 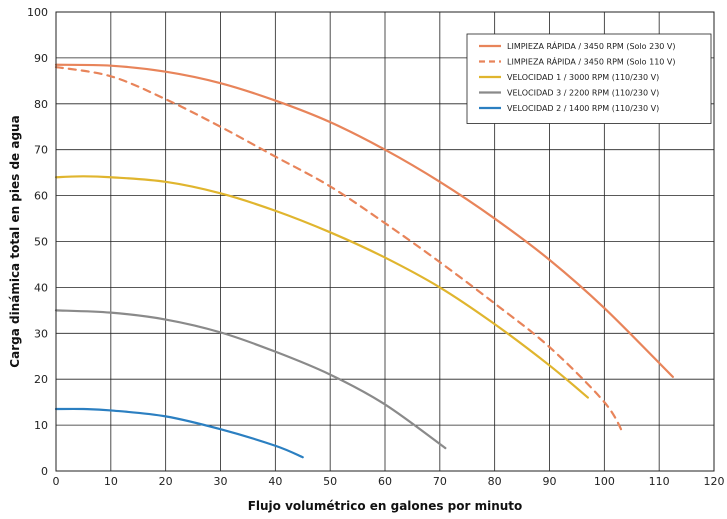 What do you see at coordinates (37, 12) in the screenshot?
I see `y-tick-label: 100` at bounding box center [37, 12].